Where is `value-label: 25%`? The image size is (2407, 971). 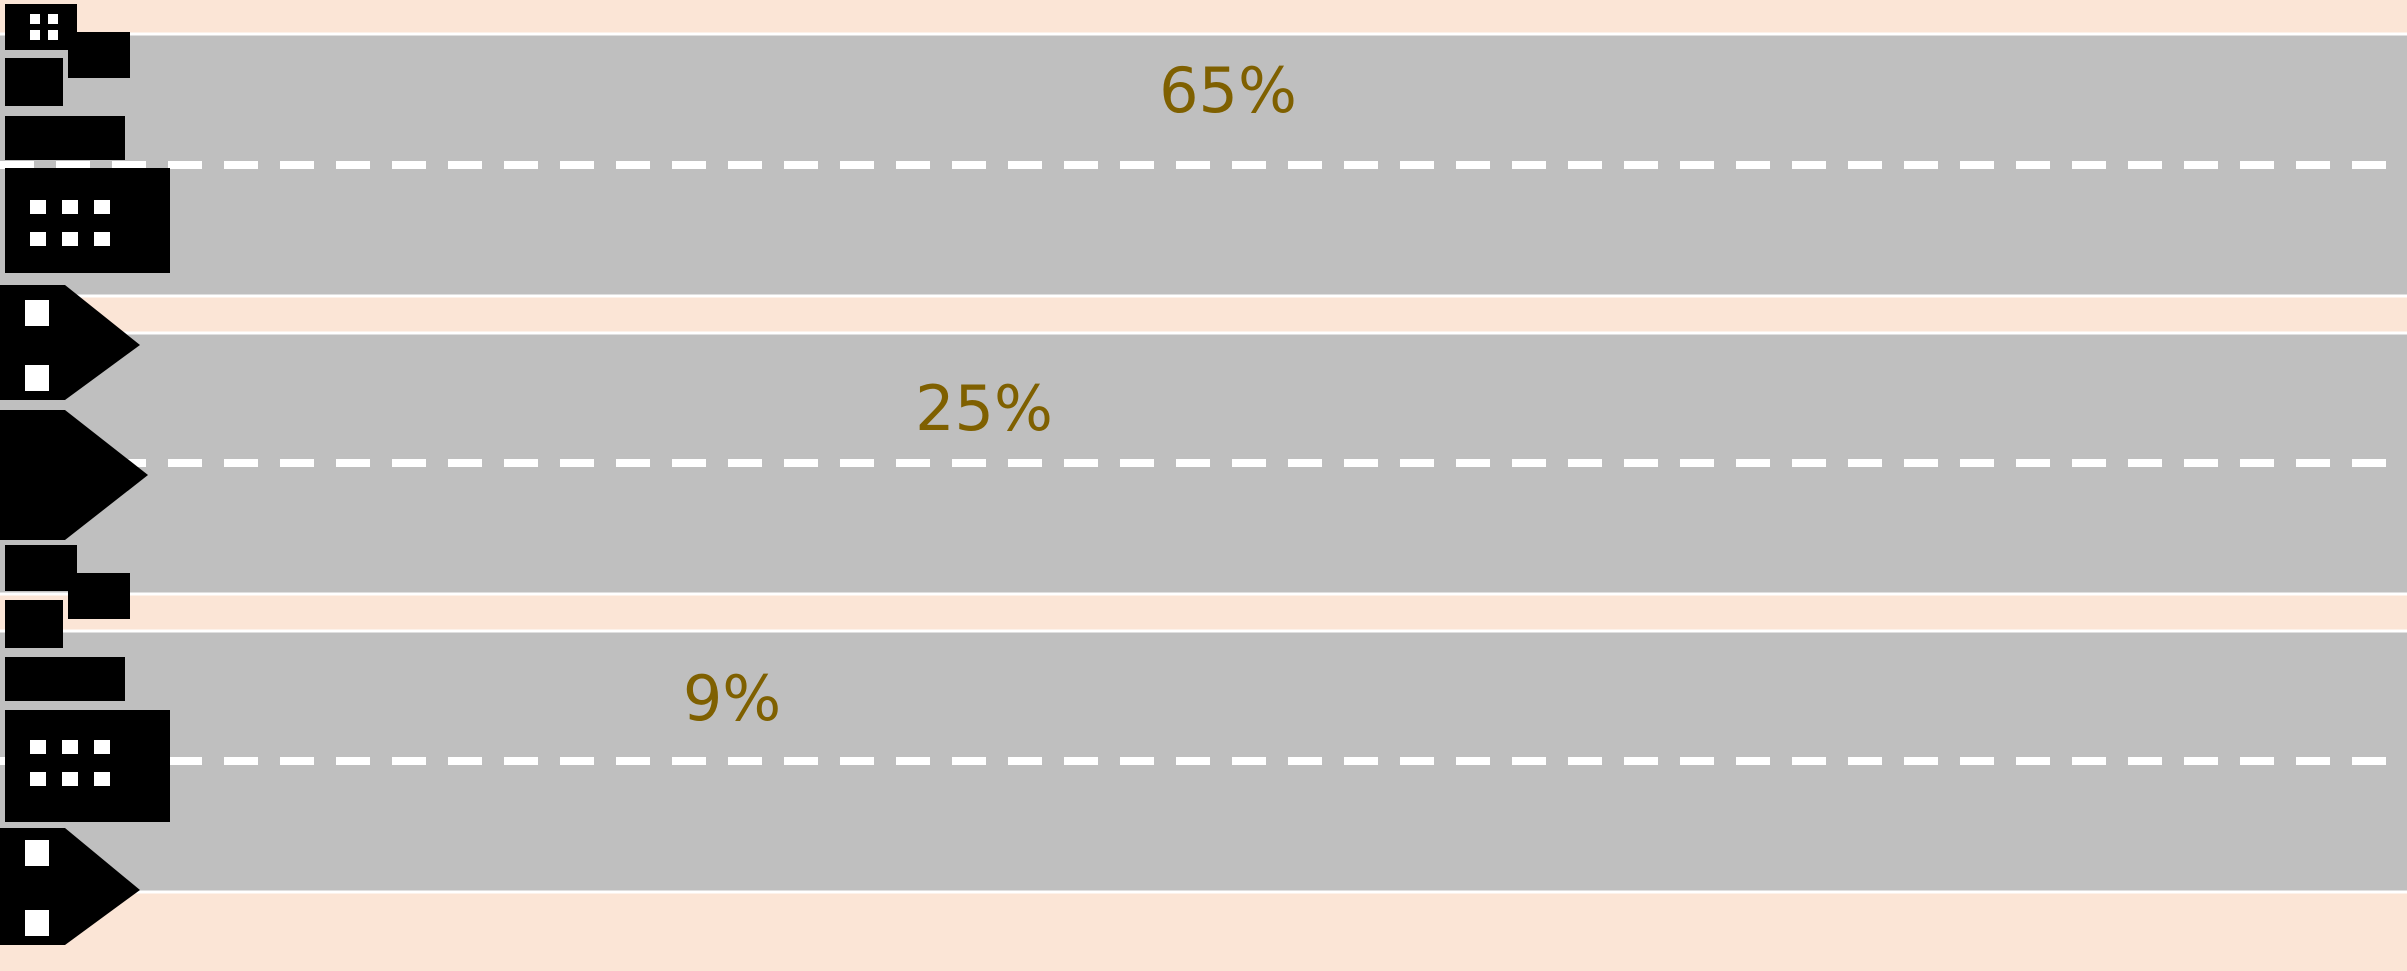
value-label: 25% is located at coordinates (984, 408).